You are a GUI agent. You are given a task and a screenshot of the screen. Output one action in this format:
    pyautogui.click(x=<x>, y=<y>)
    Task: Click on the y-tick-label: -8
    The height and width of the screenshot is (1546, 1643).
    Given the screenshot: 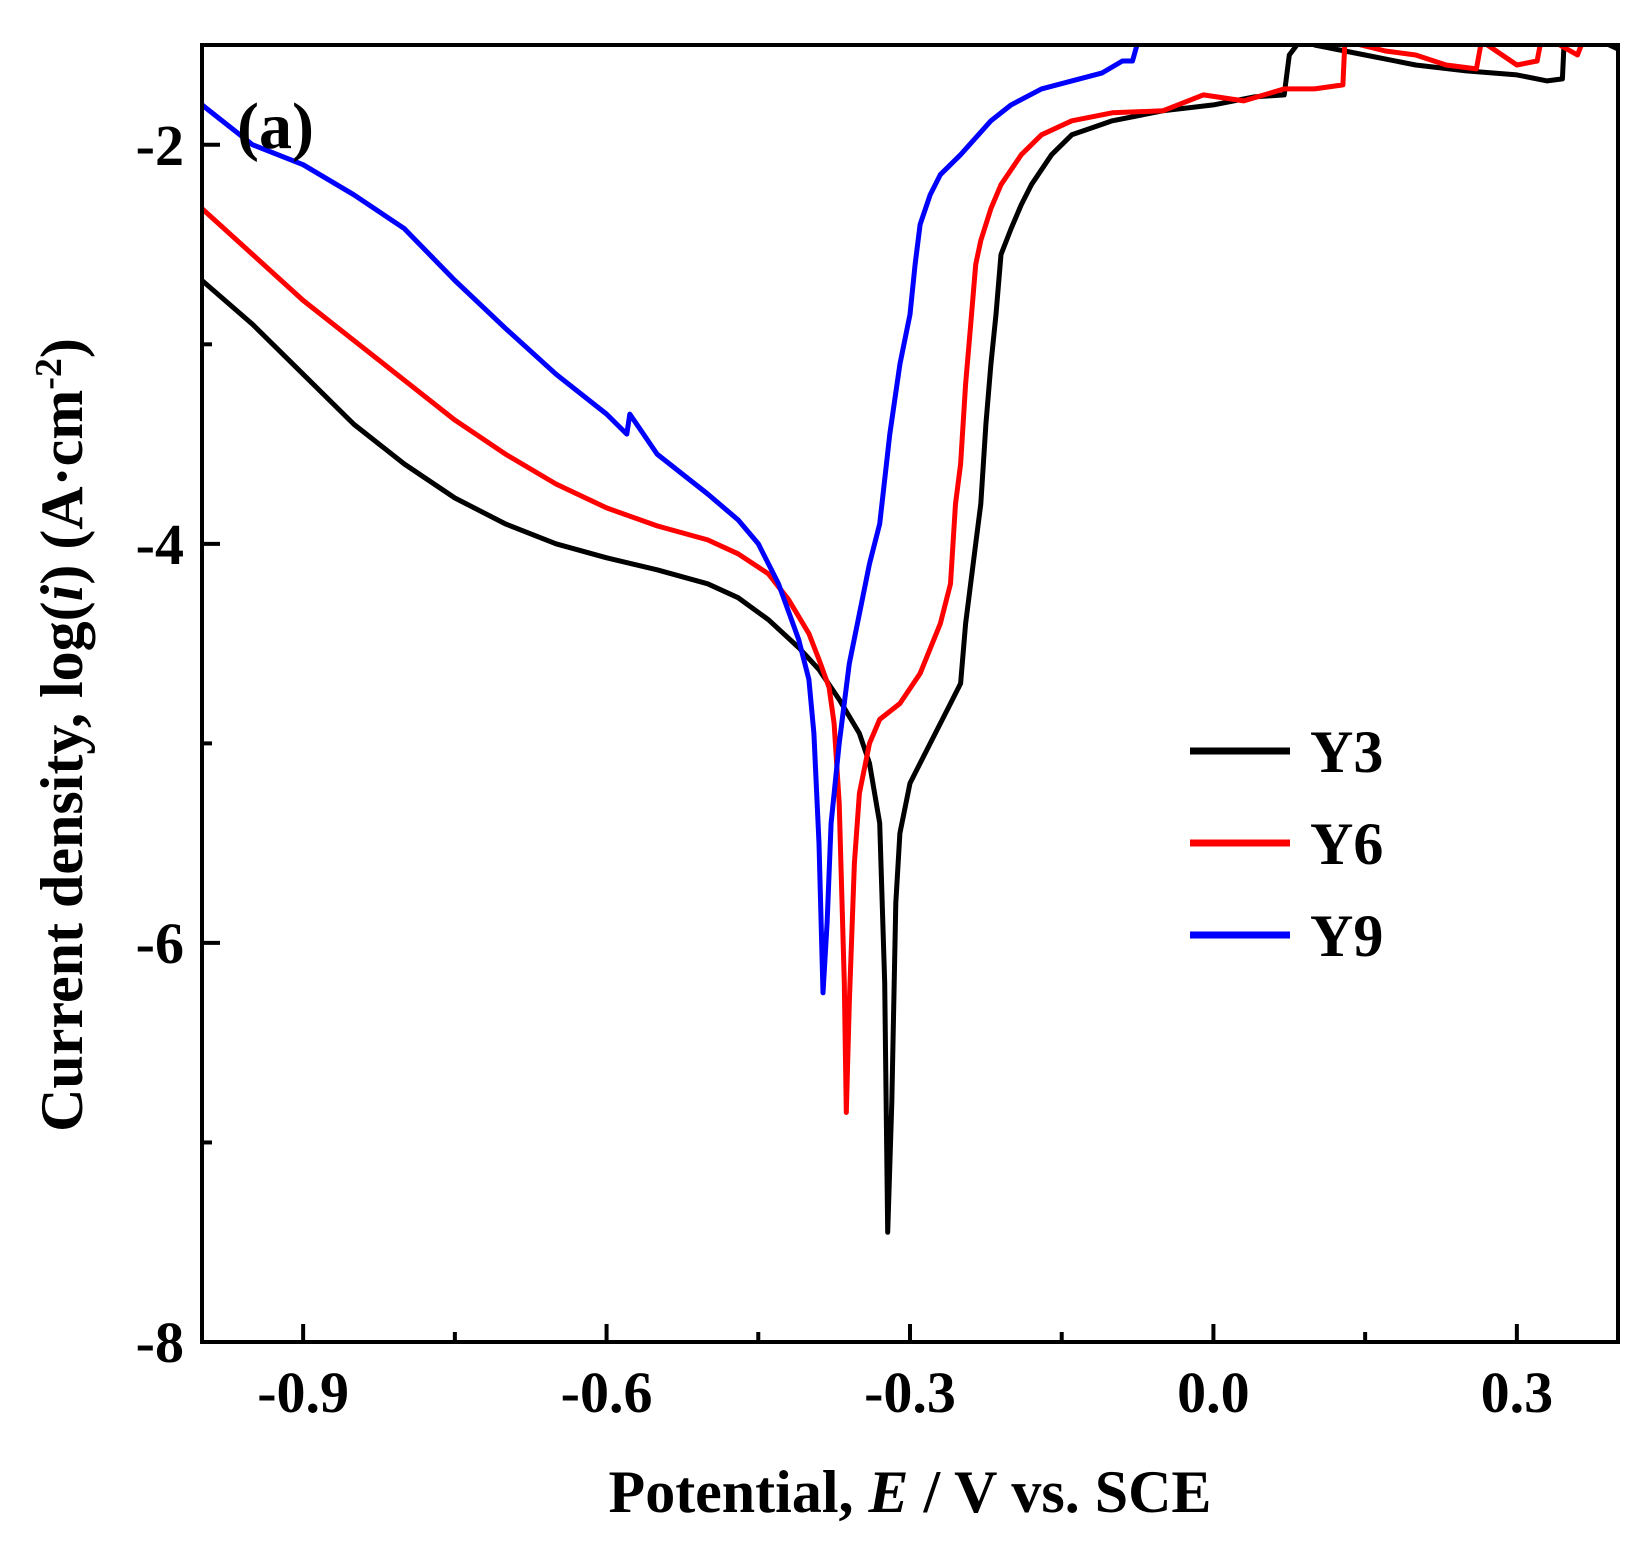 What is the action you would take?
    pyautogui.click(x=160, y=1342)
    